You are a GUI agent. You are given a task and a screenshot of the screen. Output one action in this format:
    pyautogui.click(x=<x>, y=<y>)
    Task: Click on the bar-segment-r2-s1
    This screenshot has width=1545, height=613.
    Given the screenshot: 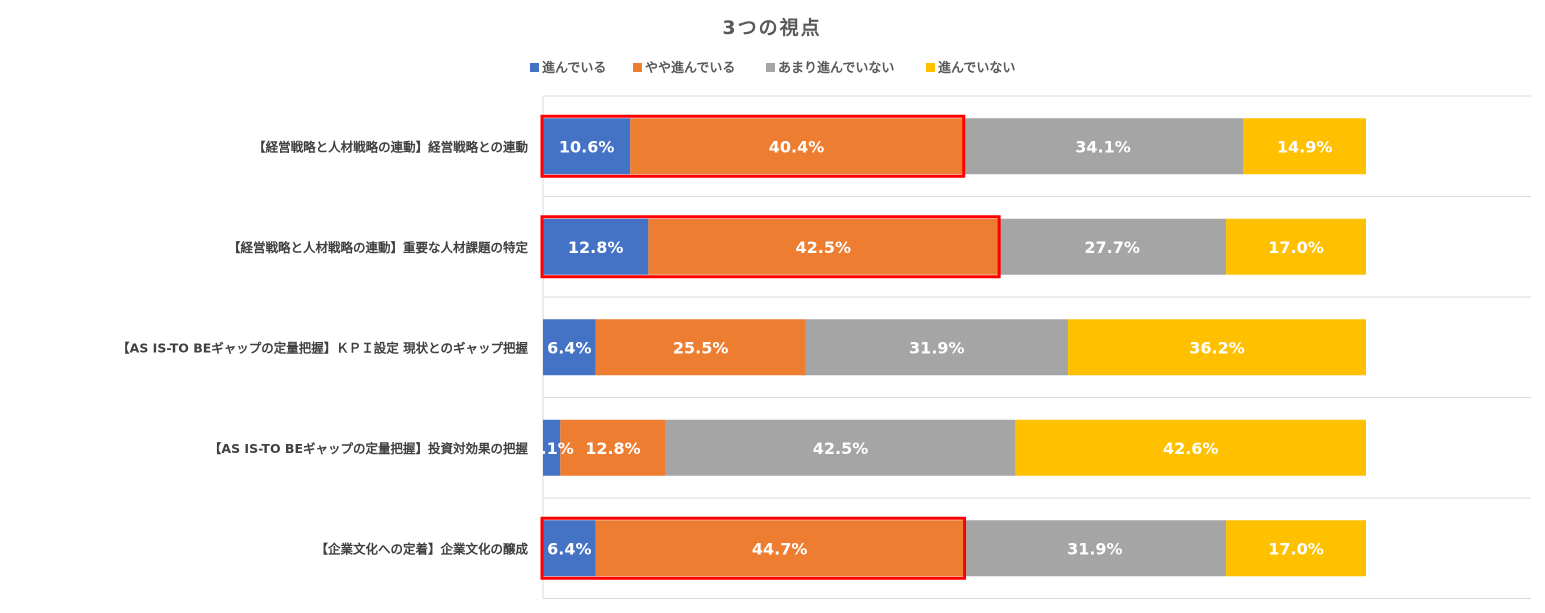 What is the action you would take?
    pyautogui.click(x=700, y=347)
    